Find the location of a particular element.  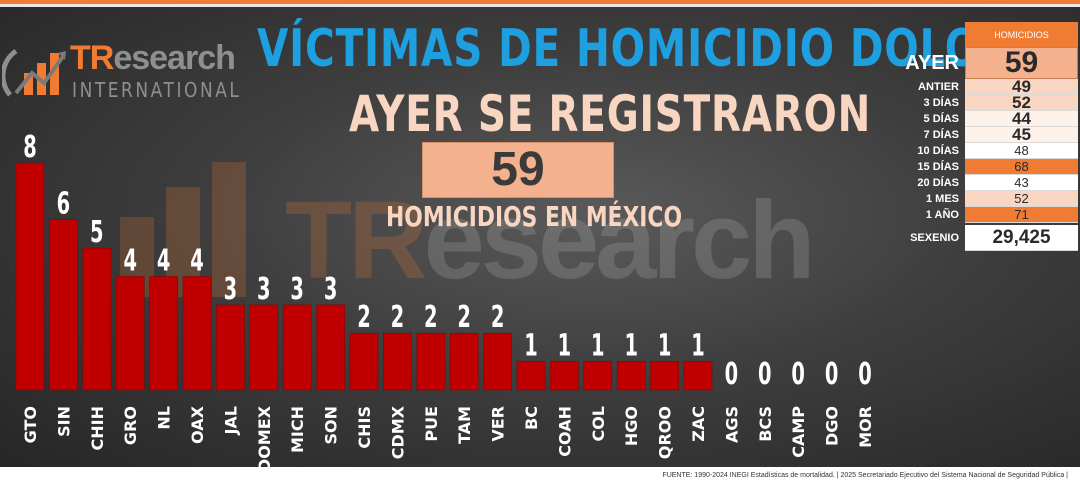

stats-row: AYER 59 is located at coordinates (977, 62).